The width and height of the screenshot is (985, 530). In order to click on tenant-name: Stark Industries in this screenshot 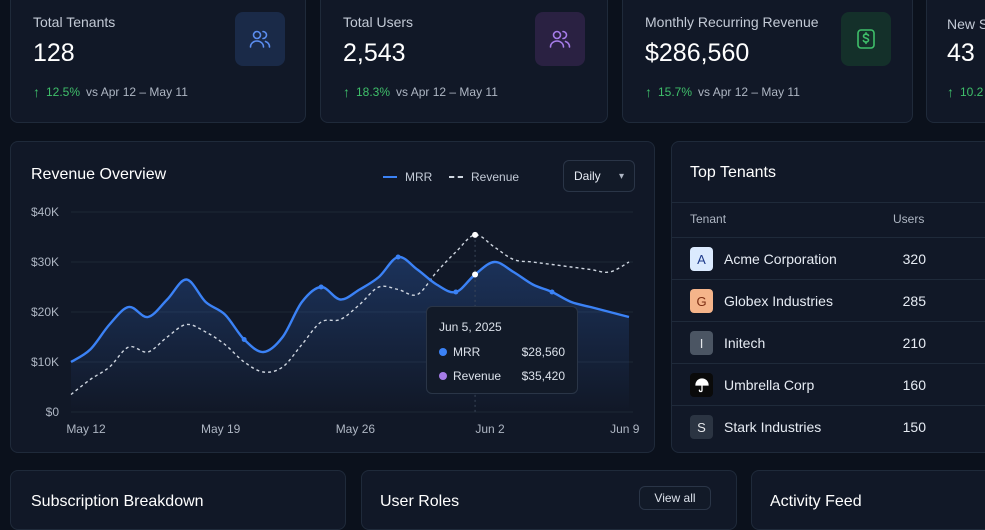, I will do `click(773, 427)`.